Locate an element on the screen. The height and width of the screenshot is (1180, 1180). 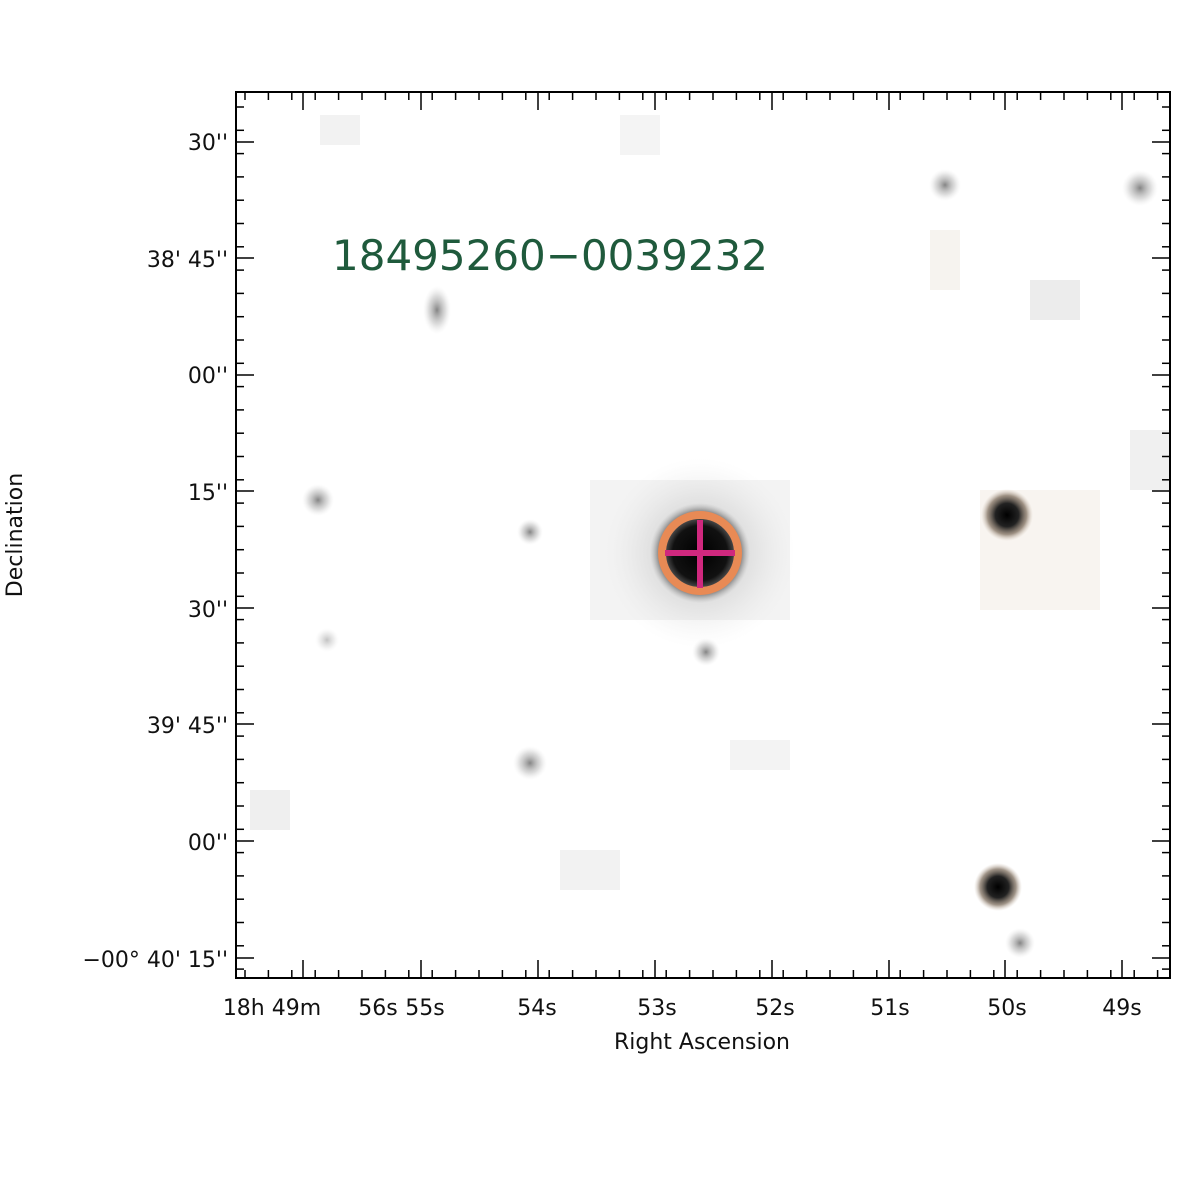
ra-tick-label: 49s is located at coordinates (1121, 1008).